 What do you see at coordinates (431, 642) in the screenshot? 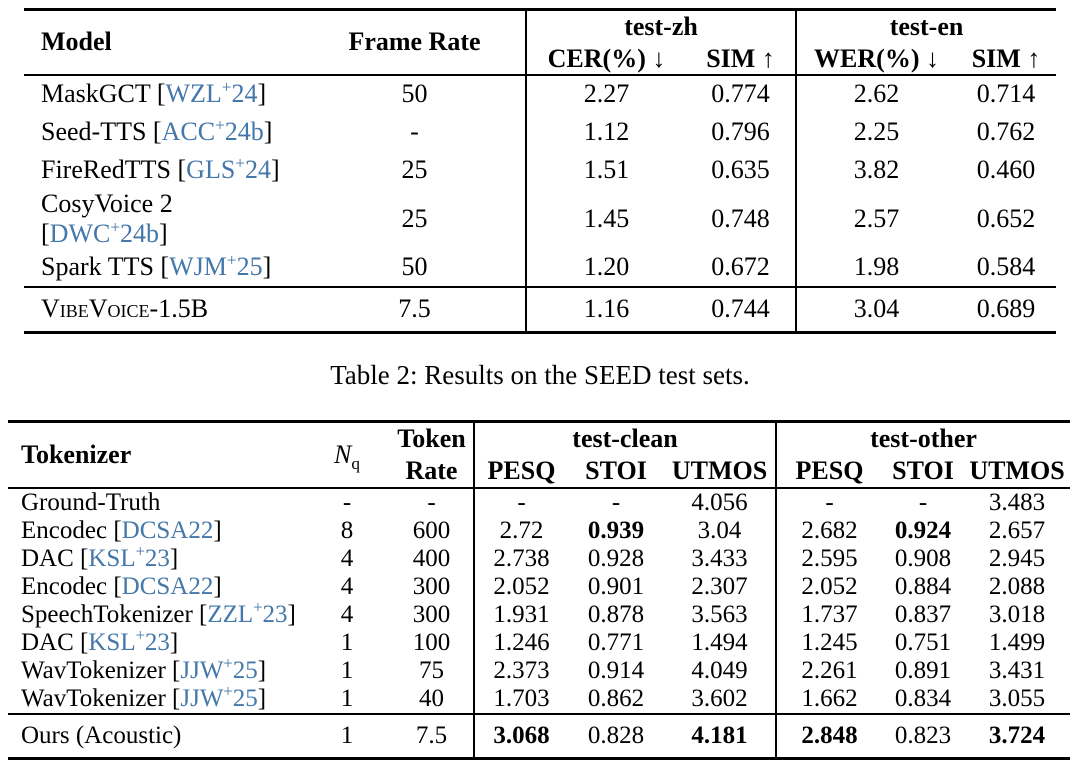
I see `token-rate-cell: 100` at bounding box center [431, 642].